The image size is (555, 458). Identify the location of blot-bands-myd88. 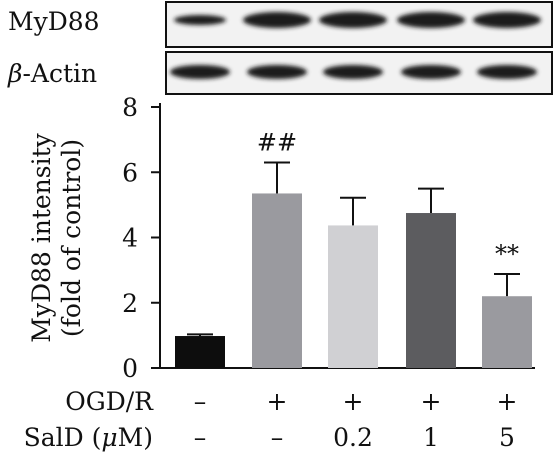
(357, 20).